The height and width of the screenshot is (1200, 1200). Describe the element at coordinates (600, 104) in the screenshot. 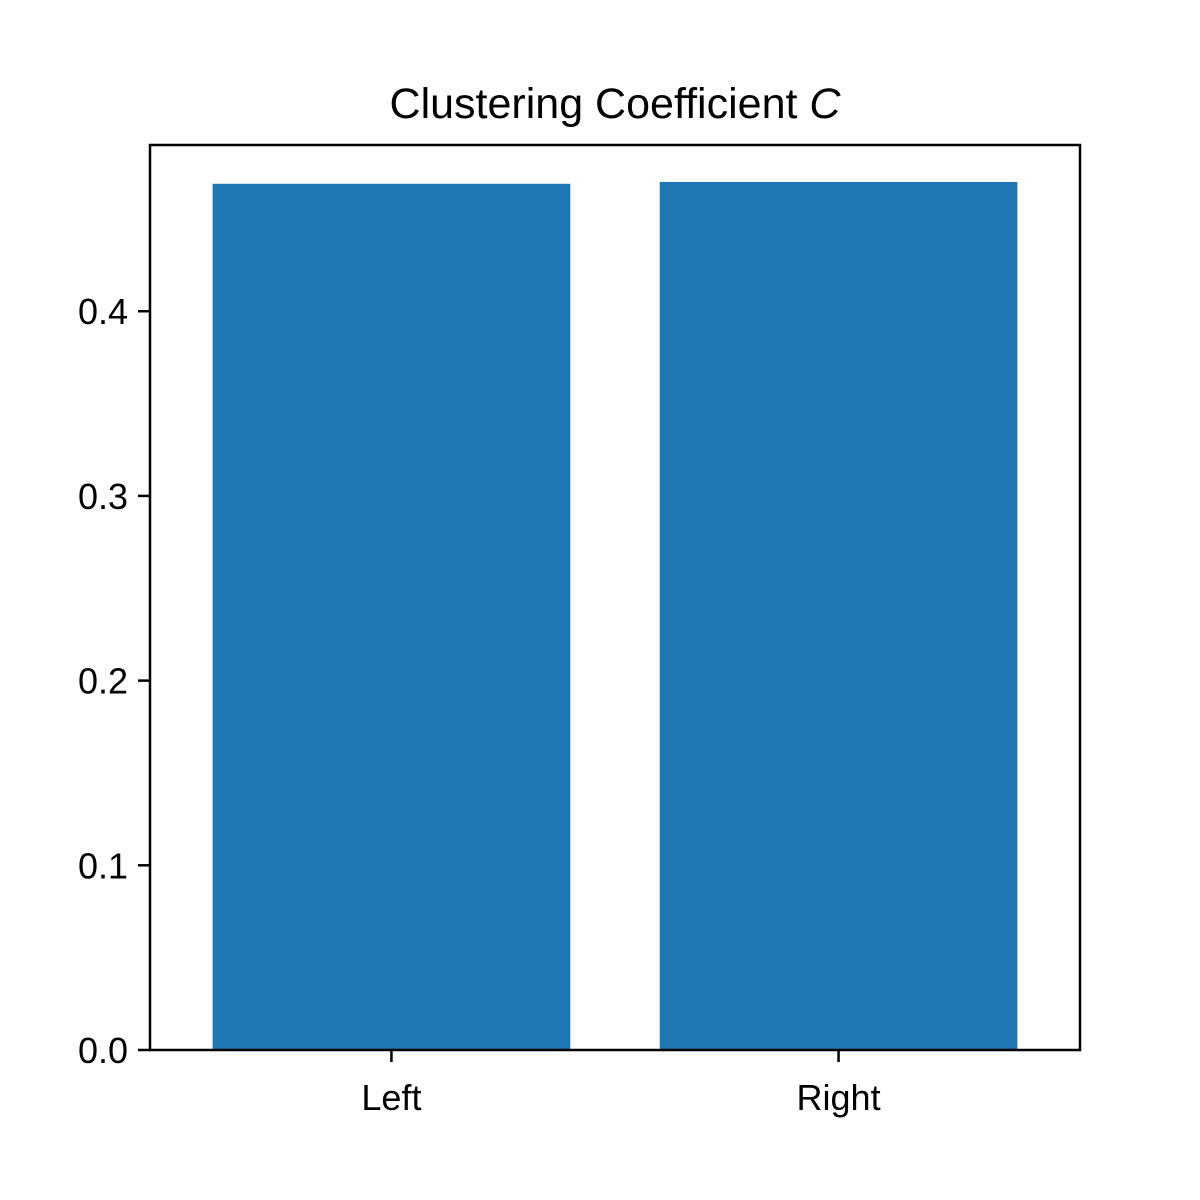

I see `chart-title-text: Clustering Coefficient` at that location.